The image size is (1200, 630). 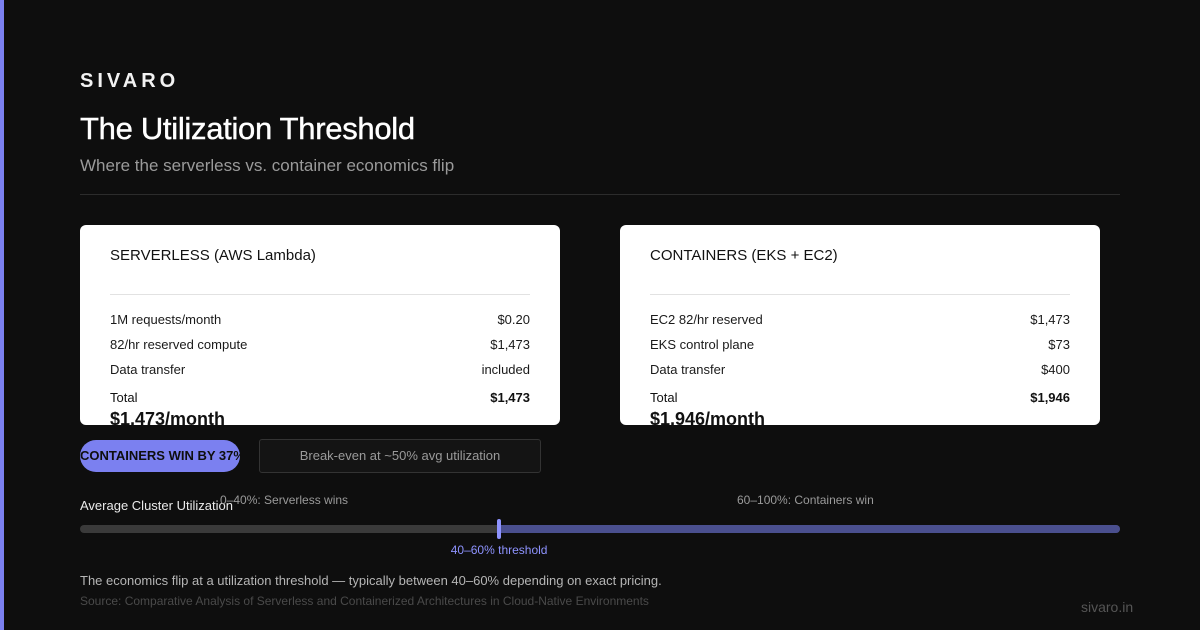 What do you see at coordinates (708, 419) in the screenshot?
I see `monthly-cost: $1,946/month` at bounding box center [708, 419].